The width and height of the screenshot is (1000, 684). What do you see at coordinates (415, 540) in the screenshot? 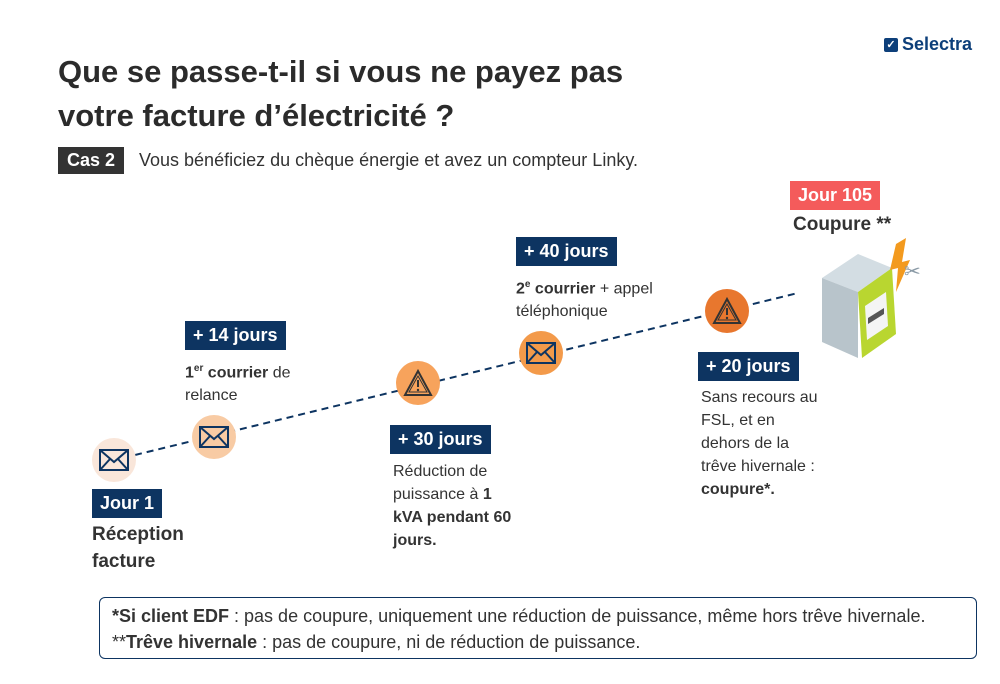
I see `text-bold: jours.` at bounding box center [415, 540].